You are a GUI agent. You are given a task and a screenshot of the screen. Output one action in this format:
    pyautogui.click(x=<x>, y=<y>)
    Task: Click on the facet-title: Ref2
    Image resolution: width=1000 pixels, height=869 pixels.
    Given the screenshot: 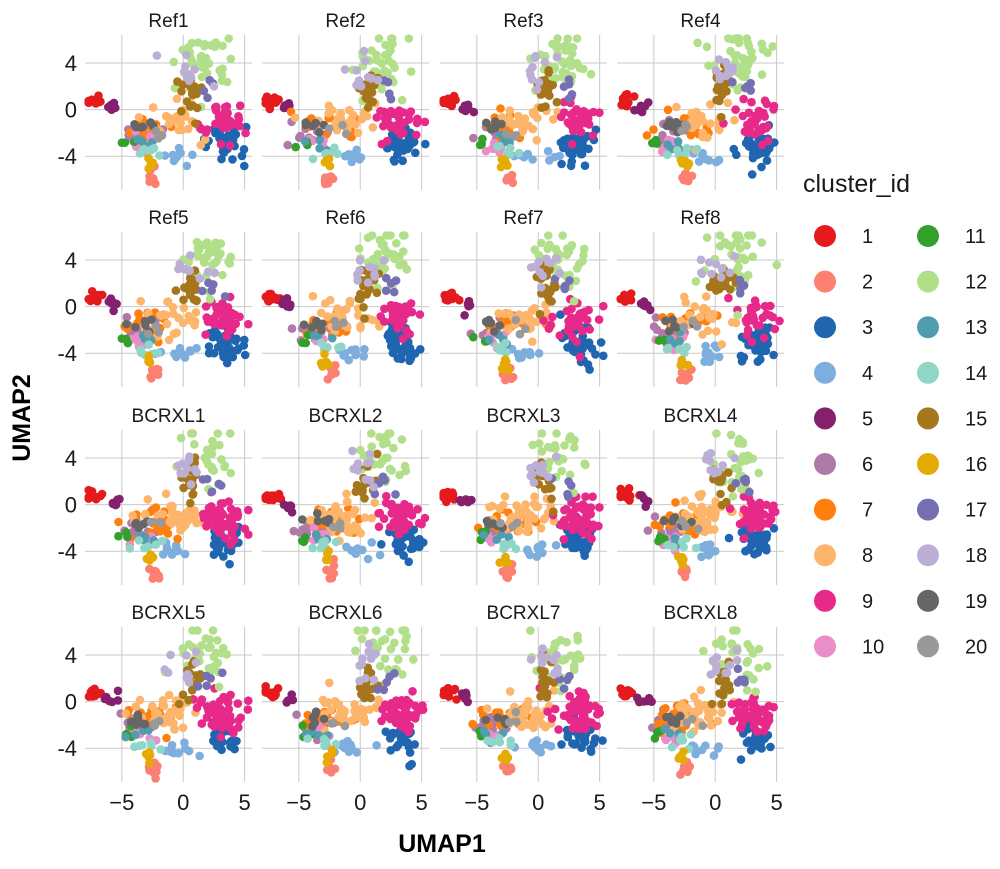 What is the action you would take?
    pyautogui.click(x=345, y=21)
    